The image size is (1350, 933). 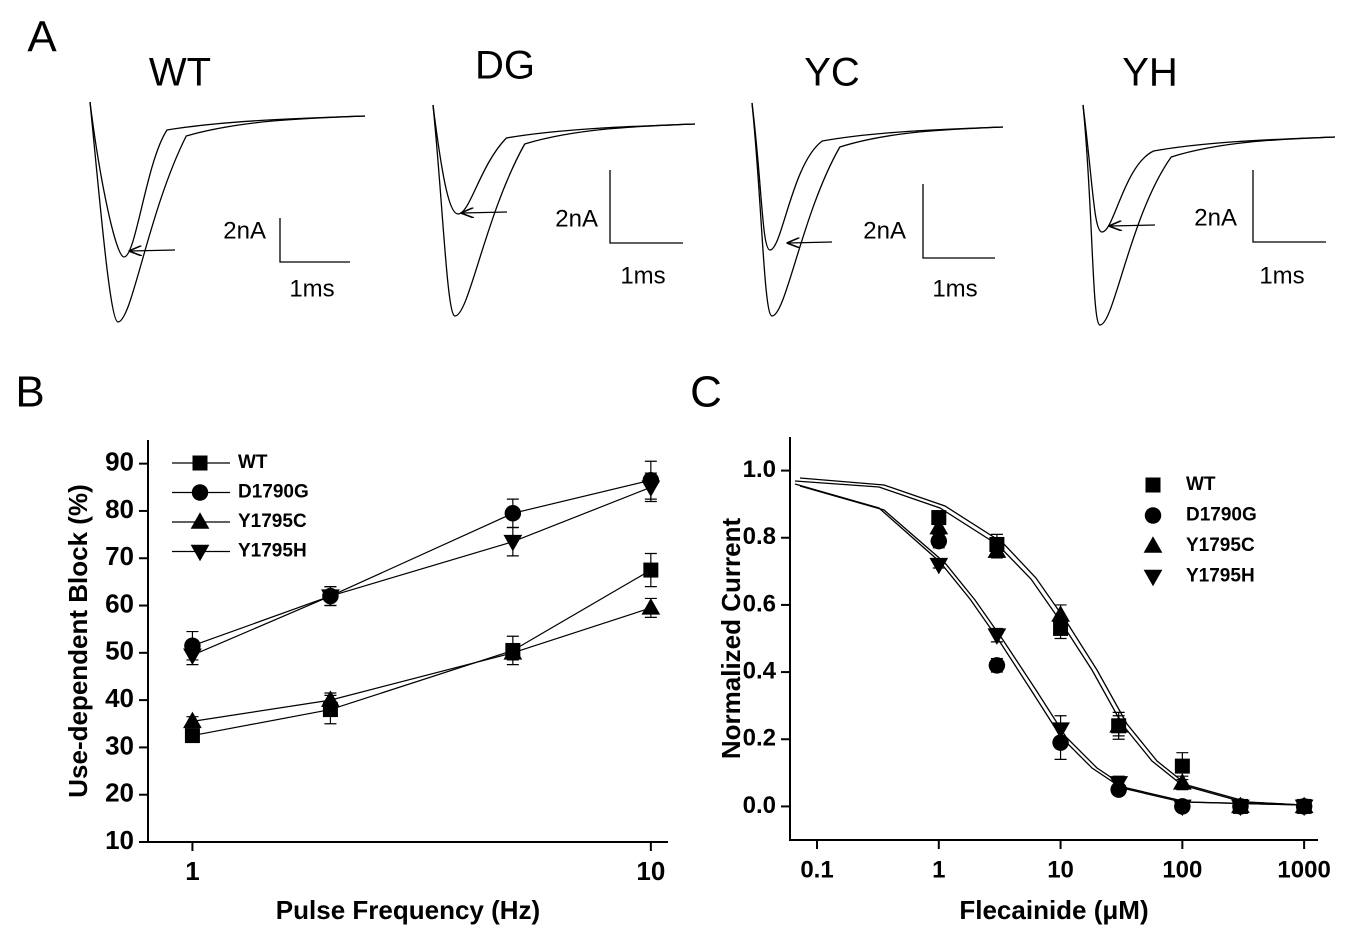 I want to click on panel-label: C, so click(x=706, y=392).